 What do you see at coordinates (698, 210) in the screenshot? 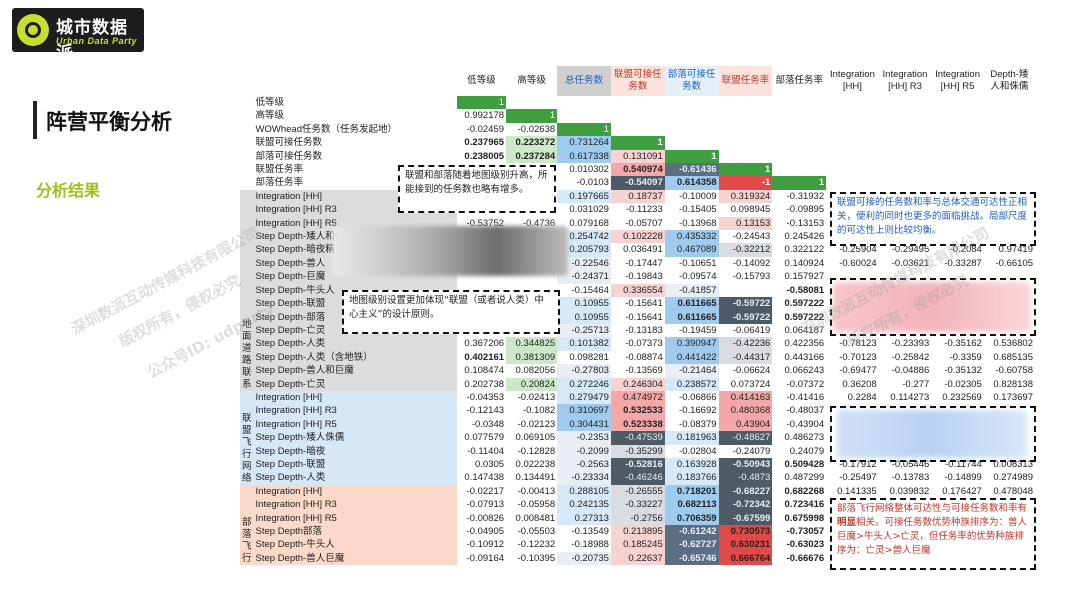
I see `table-cell: -0.15405` at bounding box center [698, 210].